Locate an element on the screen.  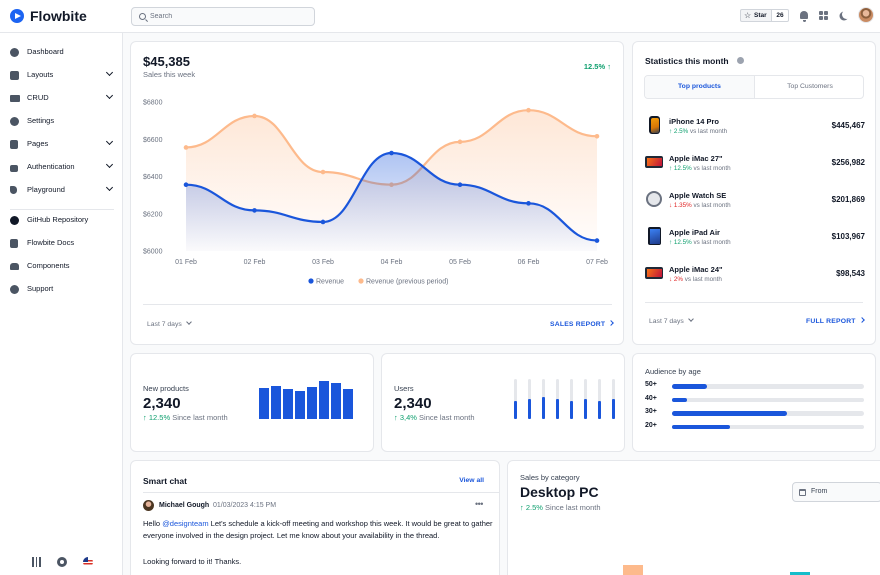
sliders-icon is located at coordinates (36, 562).